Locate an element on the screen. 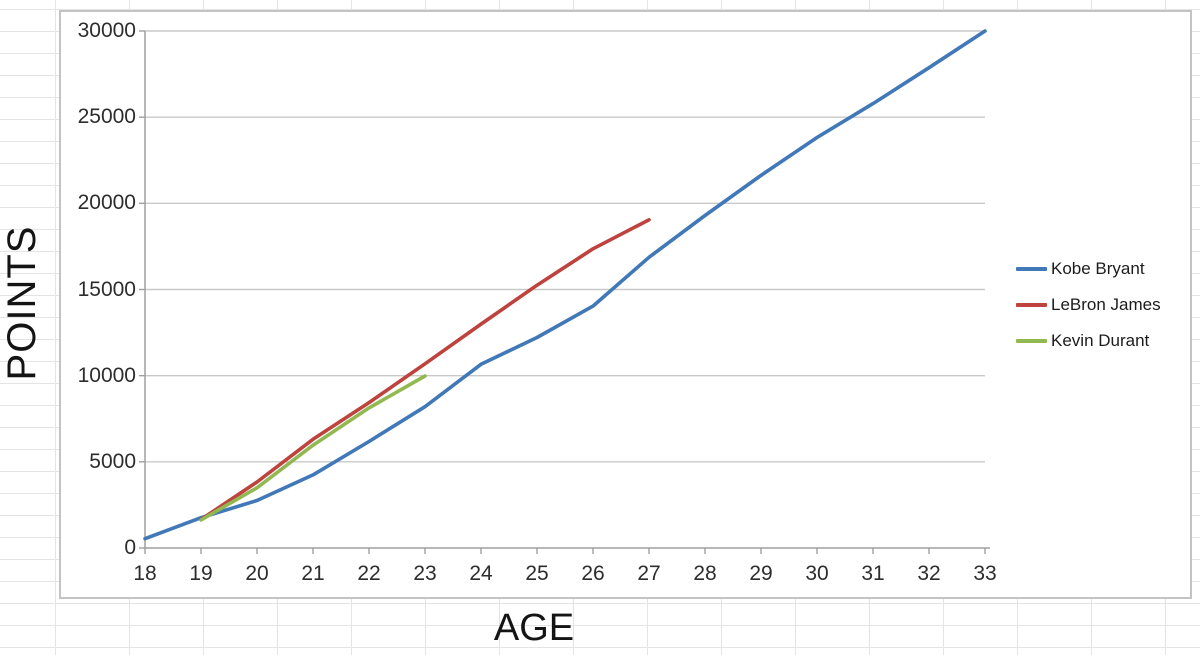  y-tick-label: 25000 is located at coordinates (106, 117).